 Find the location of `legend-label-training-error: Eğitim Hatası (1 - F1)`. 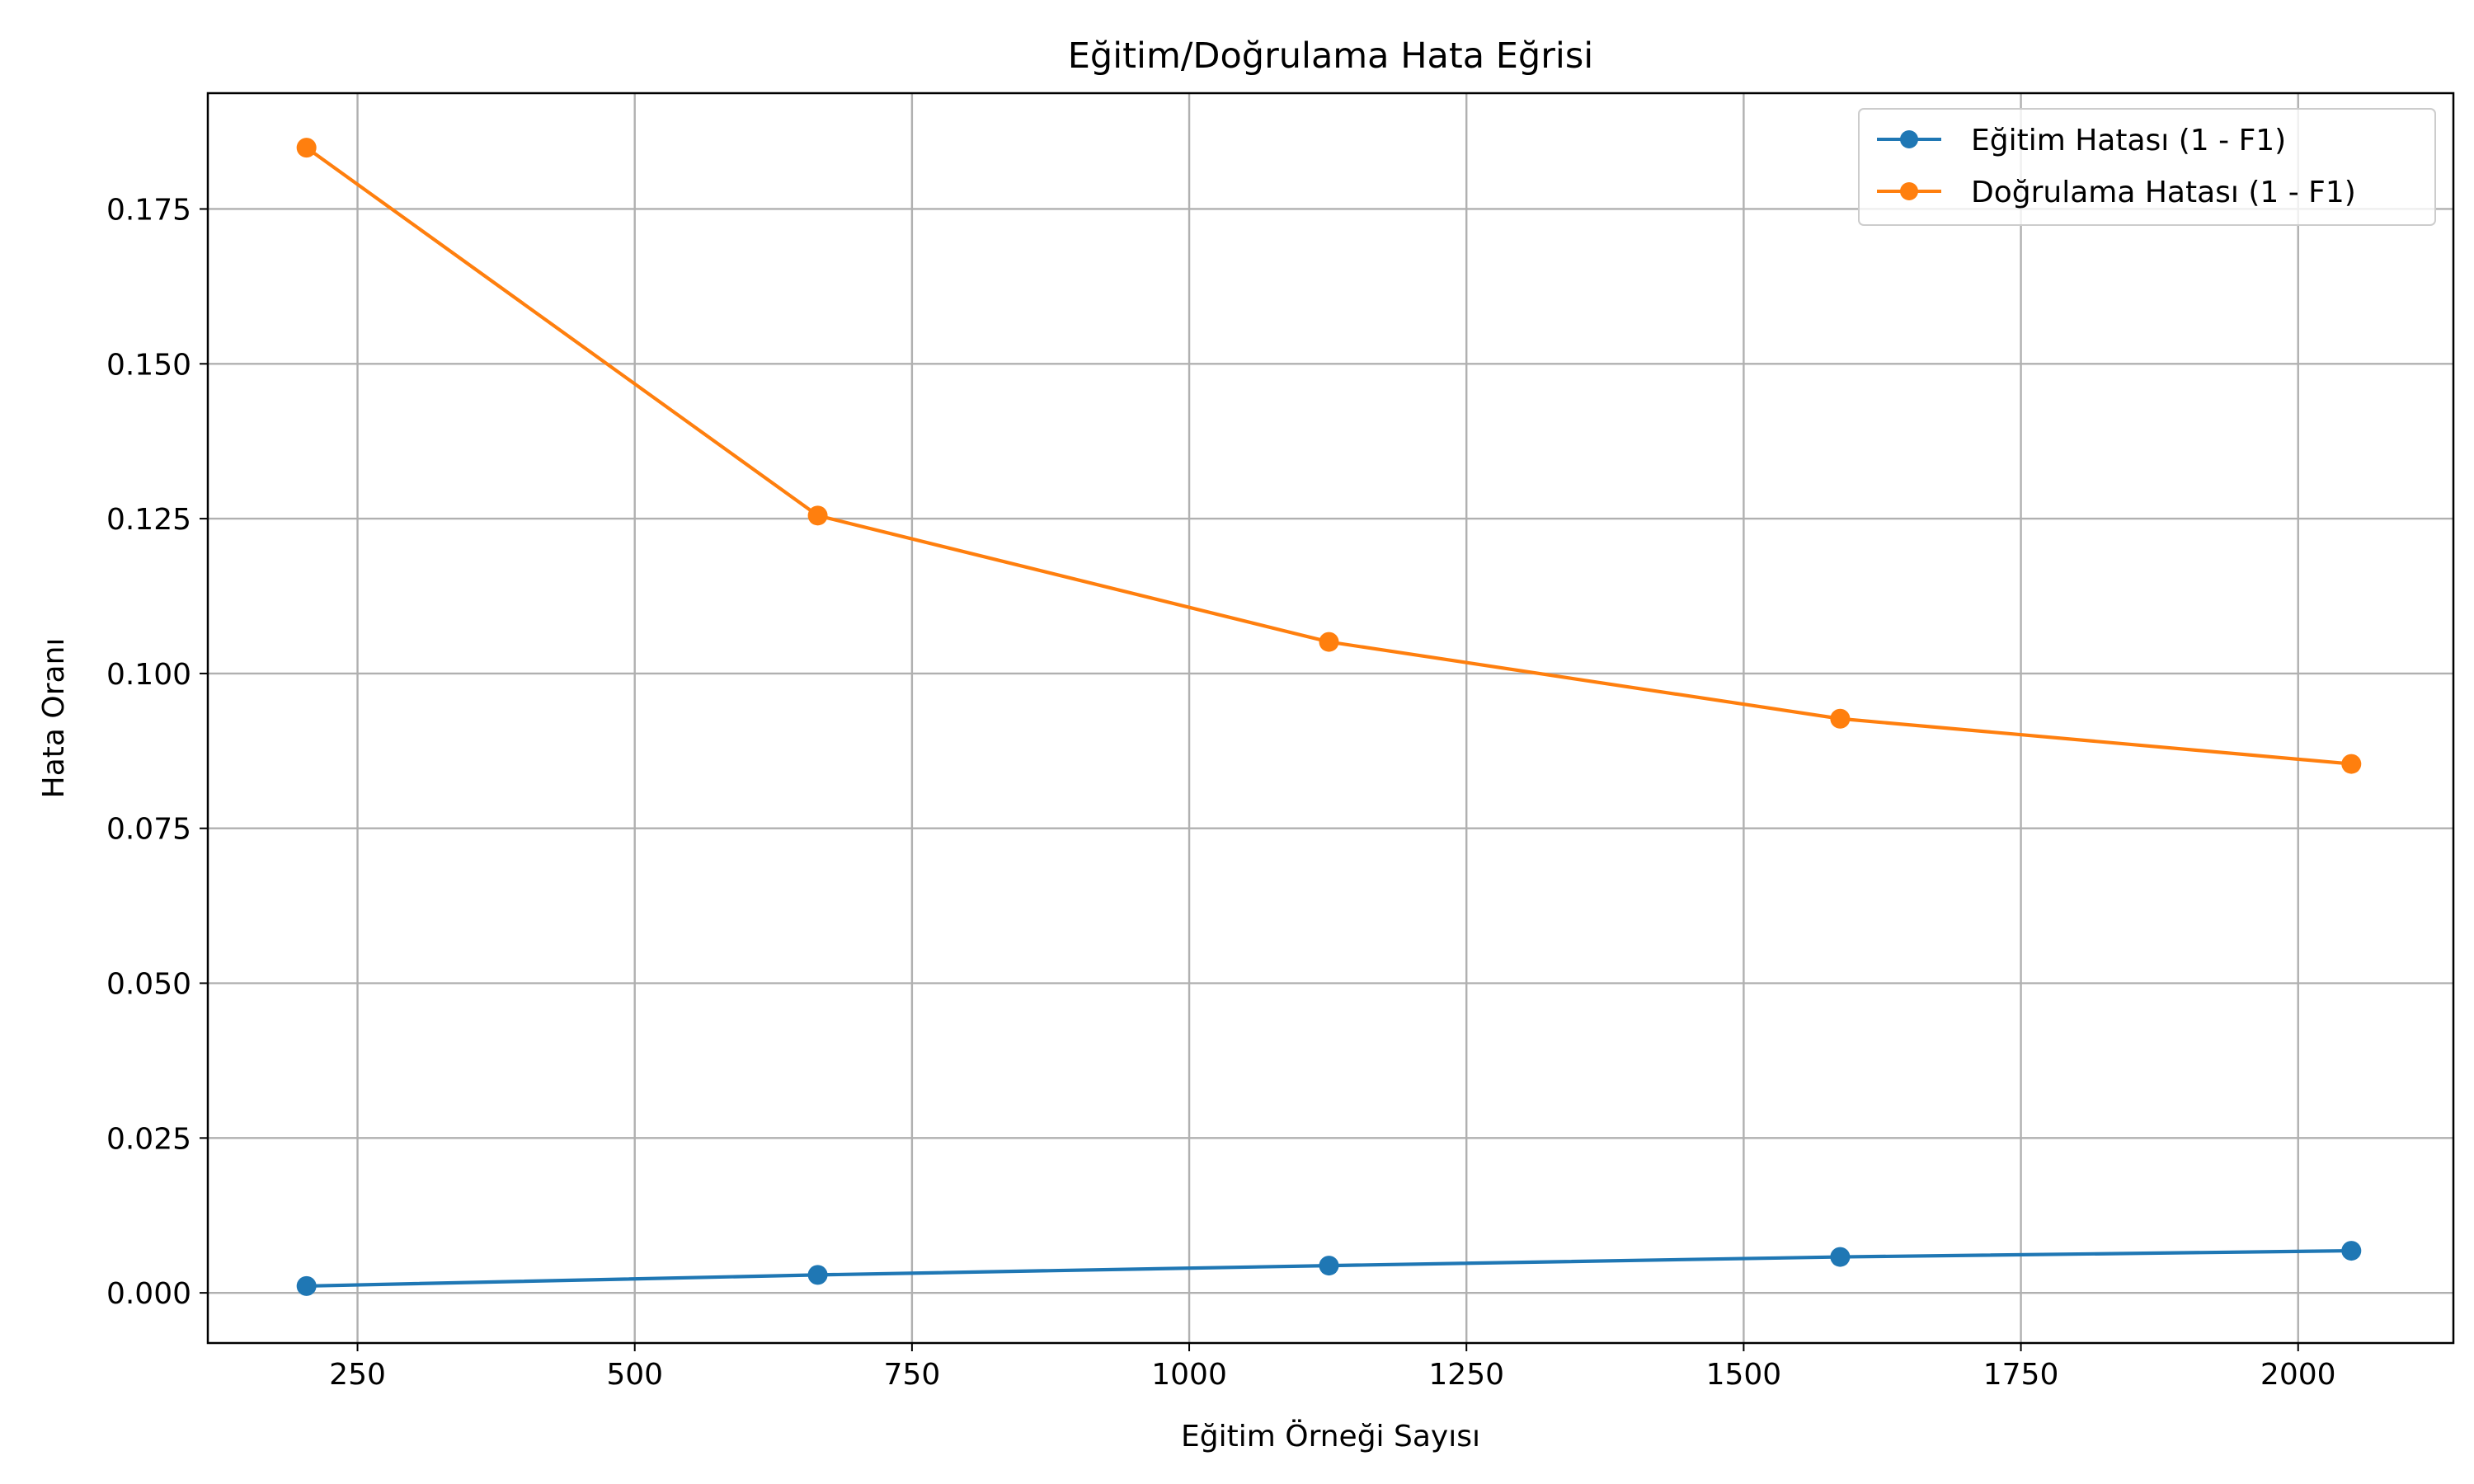

legend-label-training-error: Eğitim Hatası (1 - F1) is located at coordinates (2128, 140).